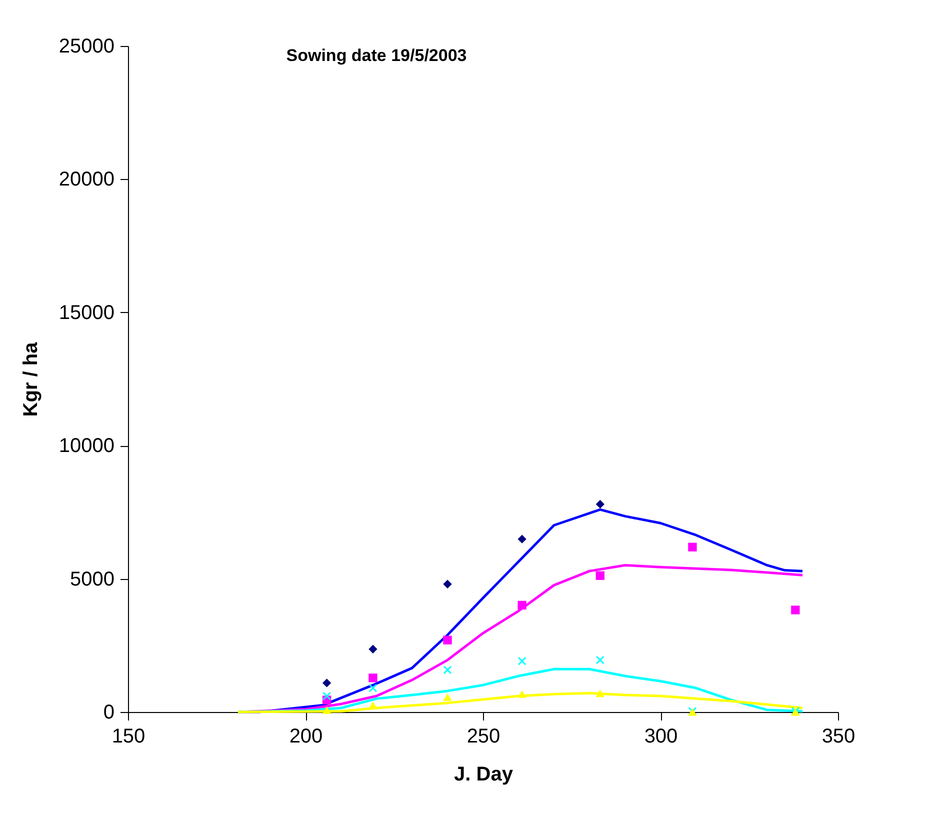 Image resolution: width=934 pixels, height=834 pixels. I want to click on chart-title: Sowing date 19/5/2003, so click(376, 55).